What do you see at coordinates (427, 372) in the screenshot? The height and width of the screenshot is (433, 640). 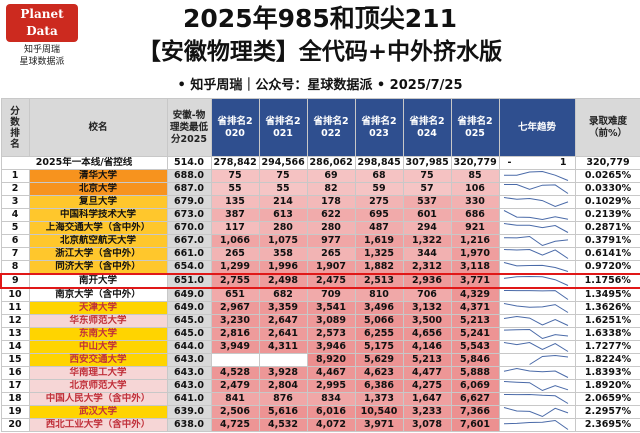 I see `rank-2024-cell: 4,477` at bounding box center [427, 372].